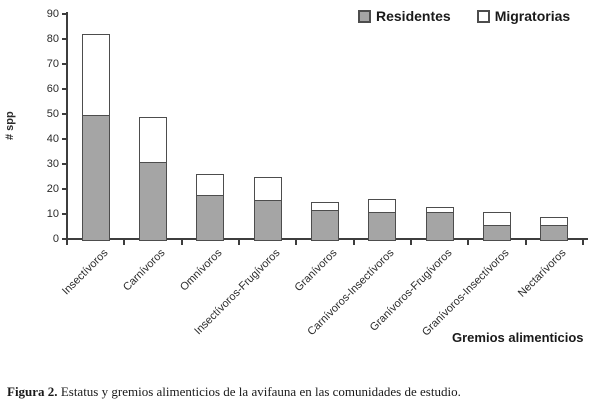  What do you see at coordinates (497, 232) in the screenshot?
I see `bar-segment-residentes-granivoros-insectivoros` at bounding box center [497, 232].